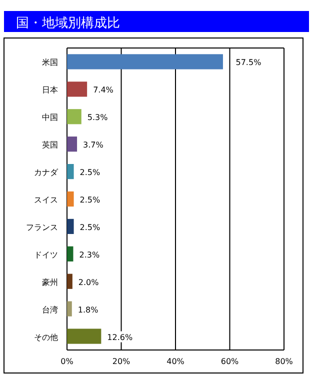 This screenshot has width=326, height=381. What do you see at coordinates (249, 63) in the screenshot?
I see `data-label: 57.5%` at bounding box center [249, 63].